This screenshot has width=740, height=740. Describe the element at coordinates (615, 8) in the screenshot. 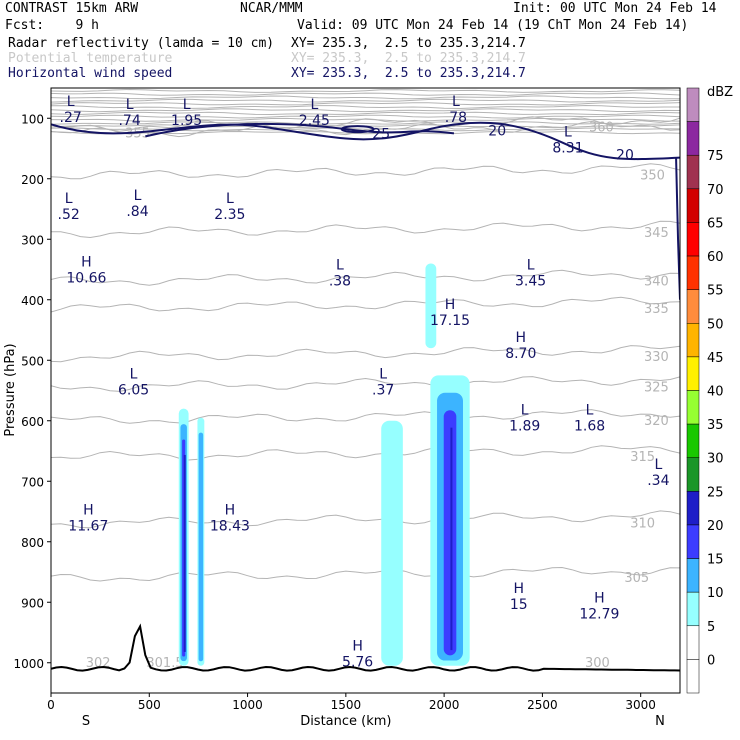

I see `init-label: Init: 00 UTC Mon 24 Feb 14` at that location.